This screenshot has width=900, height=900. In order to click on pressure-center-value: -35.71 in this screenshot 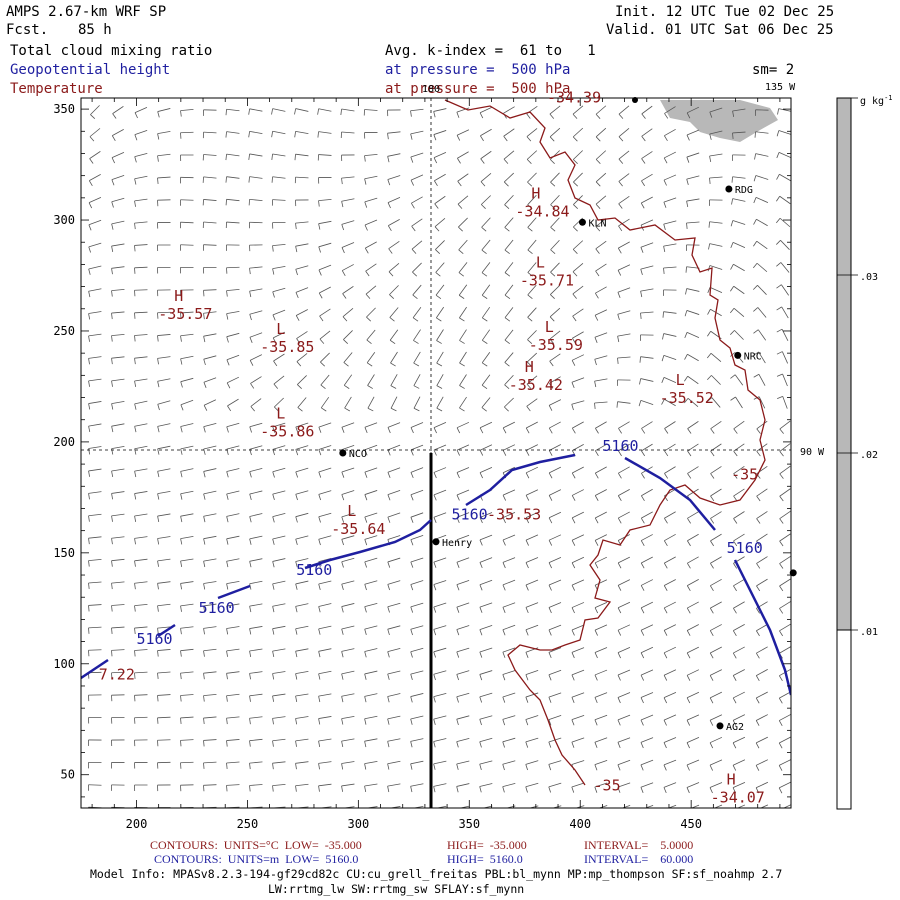, I will do `click(547, 281)`.